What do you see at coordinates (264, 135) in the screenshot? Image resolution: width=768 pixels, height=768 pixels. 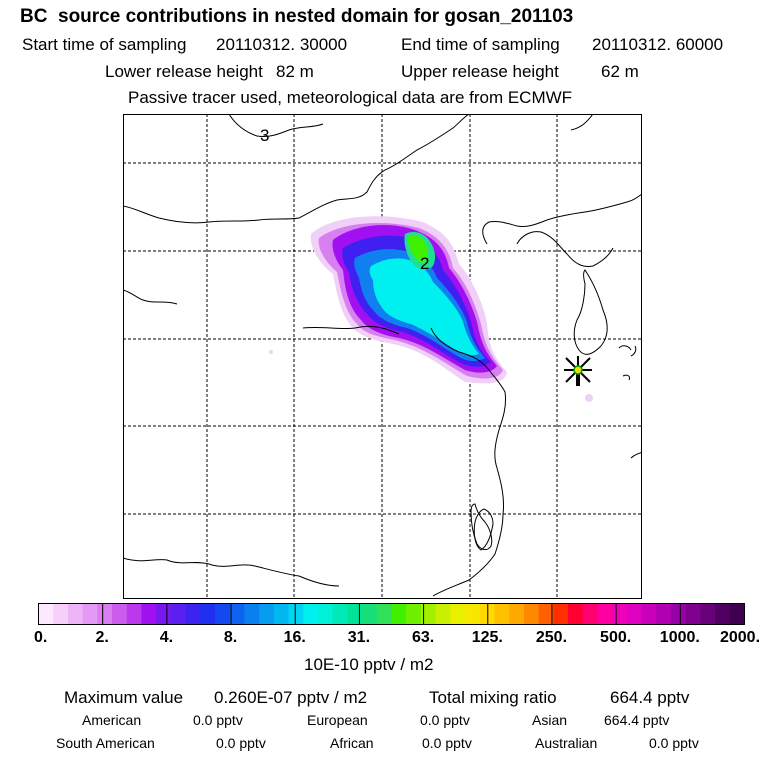 I see `region-label-3: 3` at bounding box center [264, 135].